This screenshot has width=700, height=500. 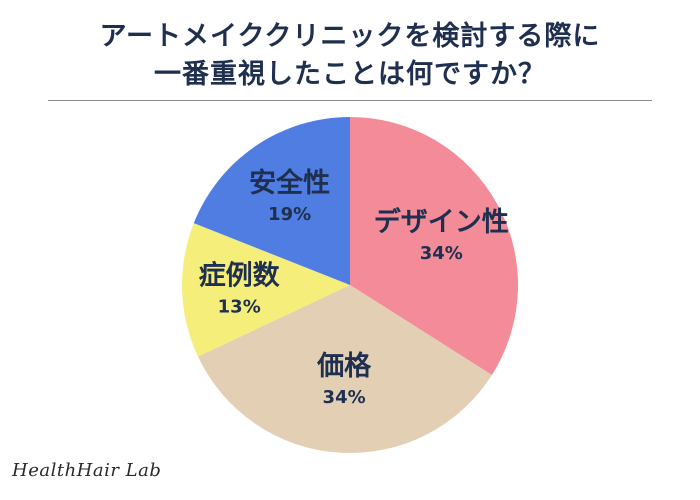 I want to click on slice-label-1: 価格, so click(x=344, y=366).